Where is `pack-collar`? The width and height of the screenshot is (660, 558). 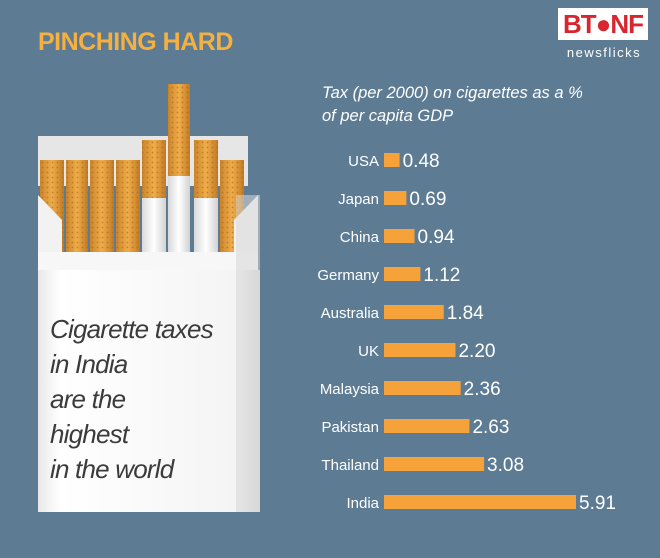 pack-collar is located at coordinates (148, 262).